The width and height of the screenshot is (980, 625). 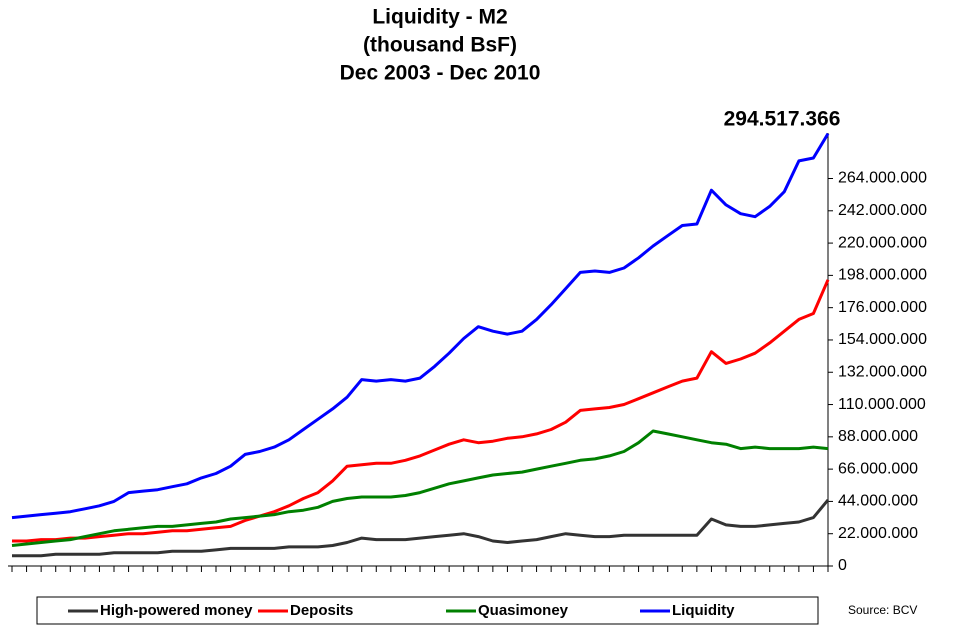 What do you see at coordinates (440, 45) in the screenshot?
I see `chart-title: (thousand BsF)` at bounding box center [440, 45].